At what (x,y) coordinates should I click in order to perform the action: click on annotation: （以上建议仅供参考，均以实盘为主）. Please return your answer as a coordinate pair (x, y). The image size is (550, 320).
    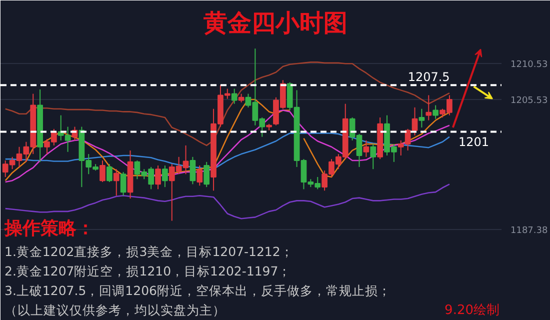
    Looking at the image, I should click on (115, 310).